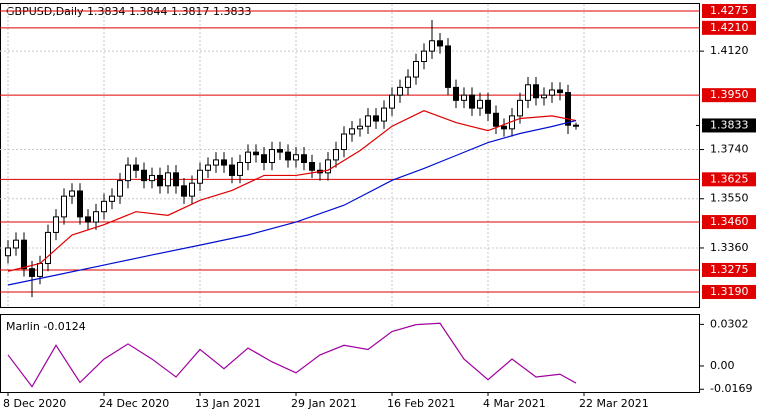  What do you see at coordinates (128, 11) in the screenshot?
I see `chart-title: GBPUSD,Daily 1.3834 1.3844 1.3817 1.3833` at bounding box center [128, 11].